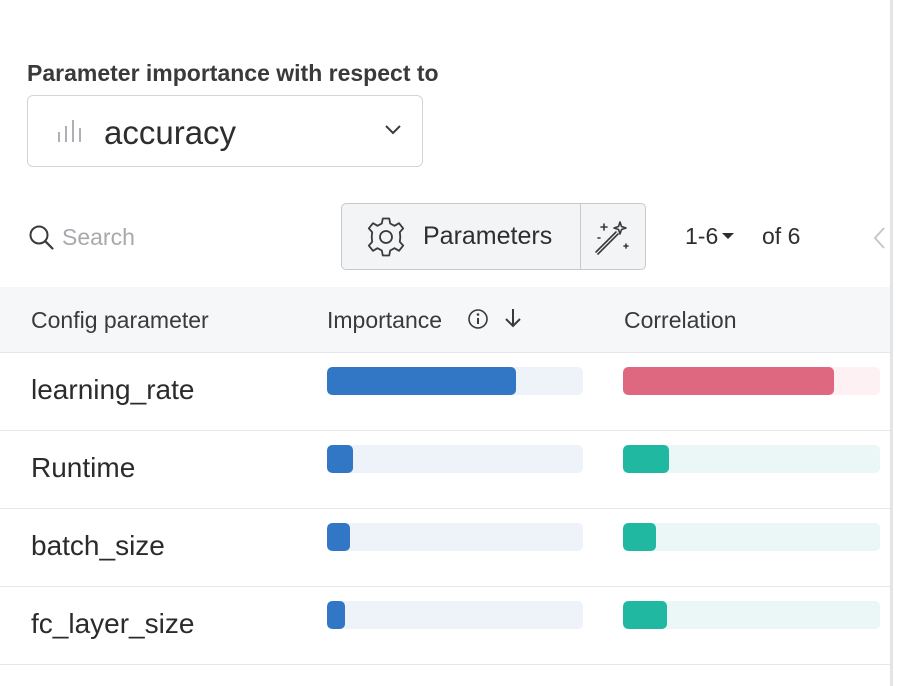 The image size is (912, 686). What do you see at coordinates (891, 343) in the screenshot?
I see `panel-border` at bounding box center [891, 343].